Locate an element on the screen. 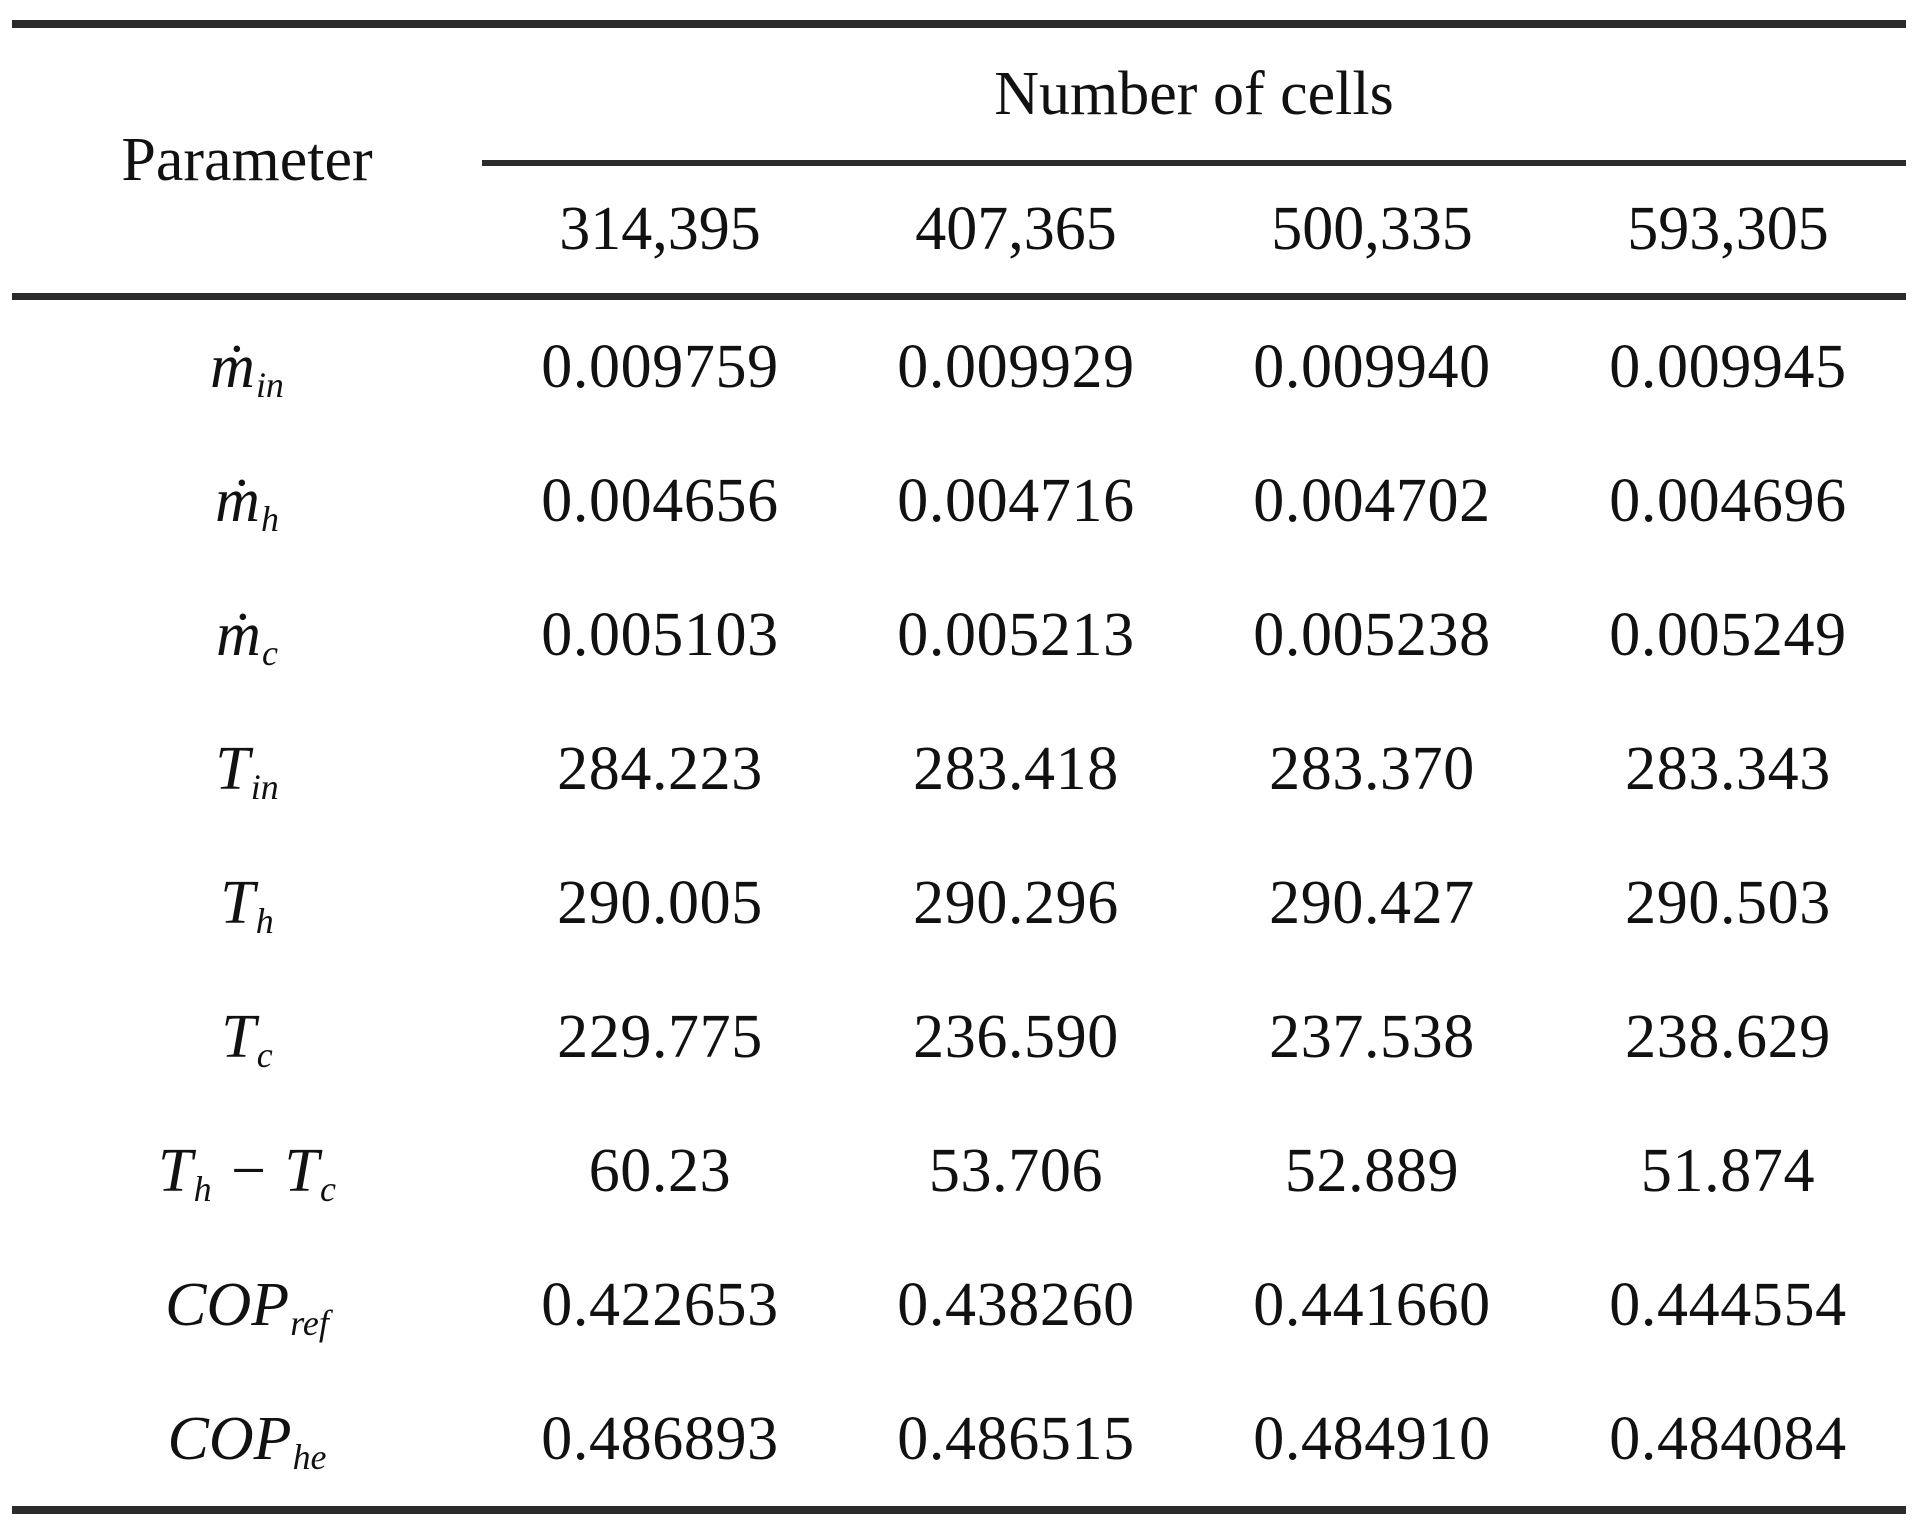 The width and height of the screenshot is (1918, 1529). value-cell: 0.484084 is located at coordinates (1728, 1438).